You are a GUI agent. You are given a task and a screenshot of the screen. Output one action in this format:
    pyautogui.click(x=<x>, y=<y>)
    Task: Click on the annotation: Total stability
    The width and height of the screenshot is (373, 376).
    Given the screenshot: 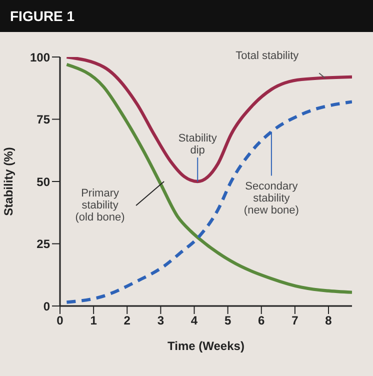 What is the action you would take?
    pyautogui.click(x=268, y=56)
    